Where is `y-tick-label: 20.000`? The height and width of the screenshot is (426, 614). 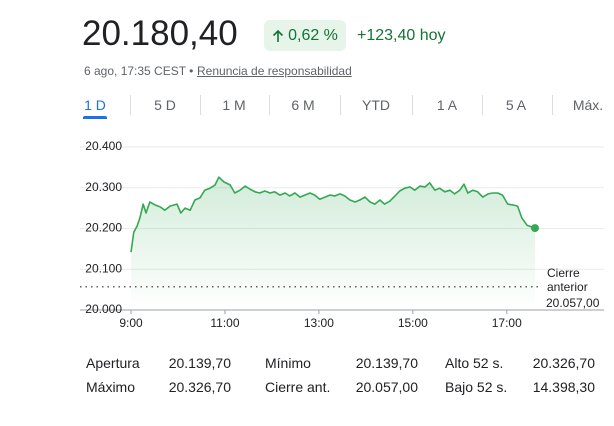 y-tick-label: 20.000 is located at coordinates (103, 309).